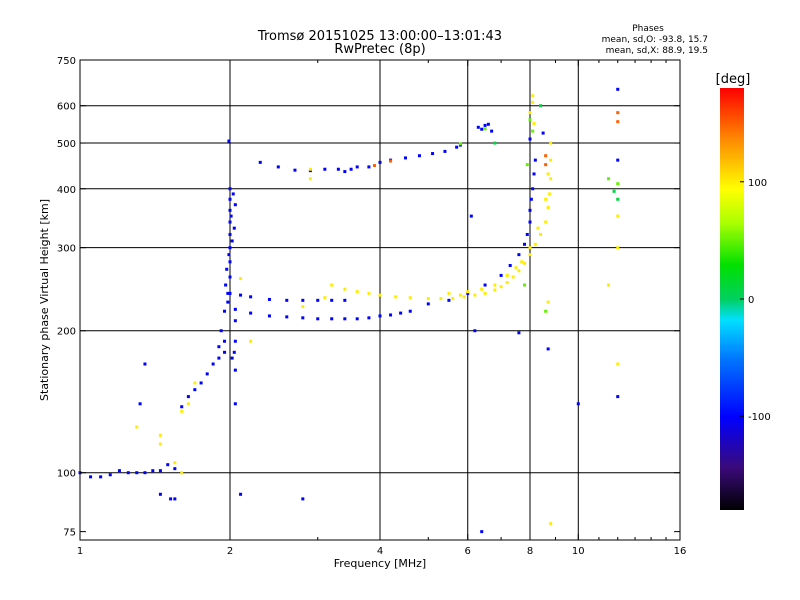  I want to click on phase-o-stats: mean, sd,O: -93.8, 15.7, so click(655, 40).